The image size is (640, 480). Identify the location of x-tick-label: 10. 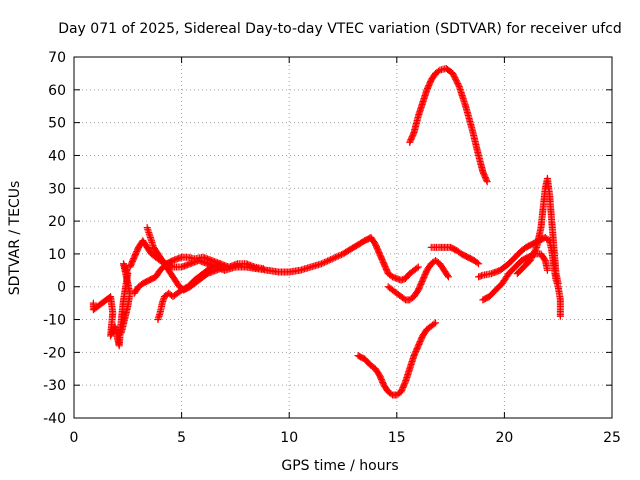
(289, 438).